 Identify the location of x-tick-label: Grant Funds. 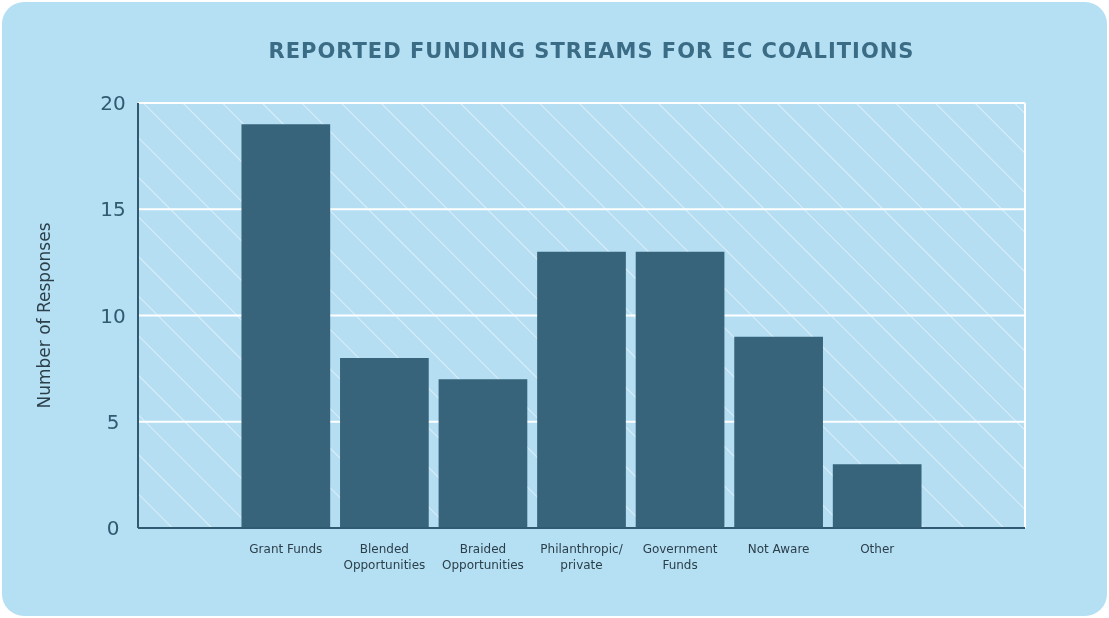
(286, 549).